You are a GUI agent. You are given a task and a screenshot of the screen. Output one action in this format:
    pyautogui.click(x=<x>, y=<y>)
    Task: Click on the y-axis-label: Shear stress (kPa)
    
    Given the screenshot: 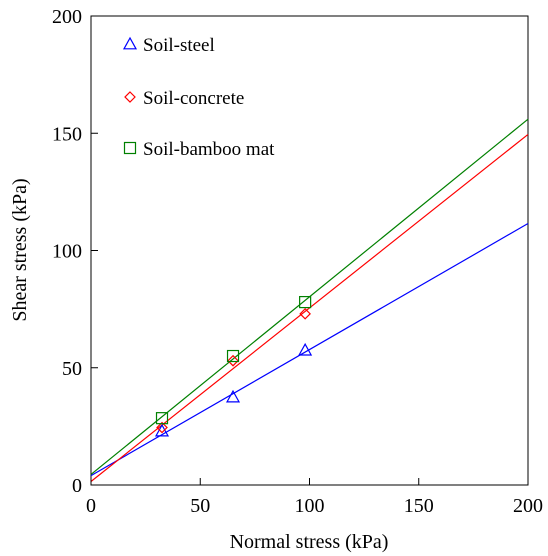 What is the action you would take?
    pyautogui.click(x=20, y=249)
    